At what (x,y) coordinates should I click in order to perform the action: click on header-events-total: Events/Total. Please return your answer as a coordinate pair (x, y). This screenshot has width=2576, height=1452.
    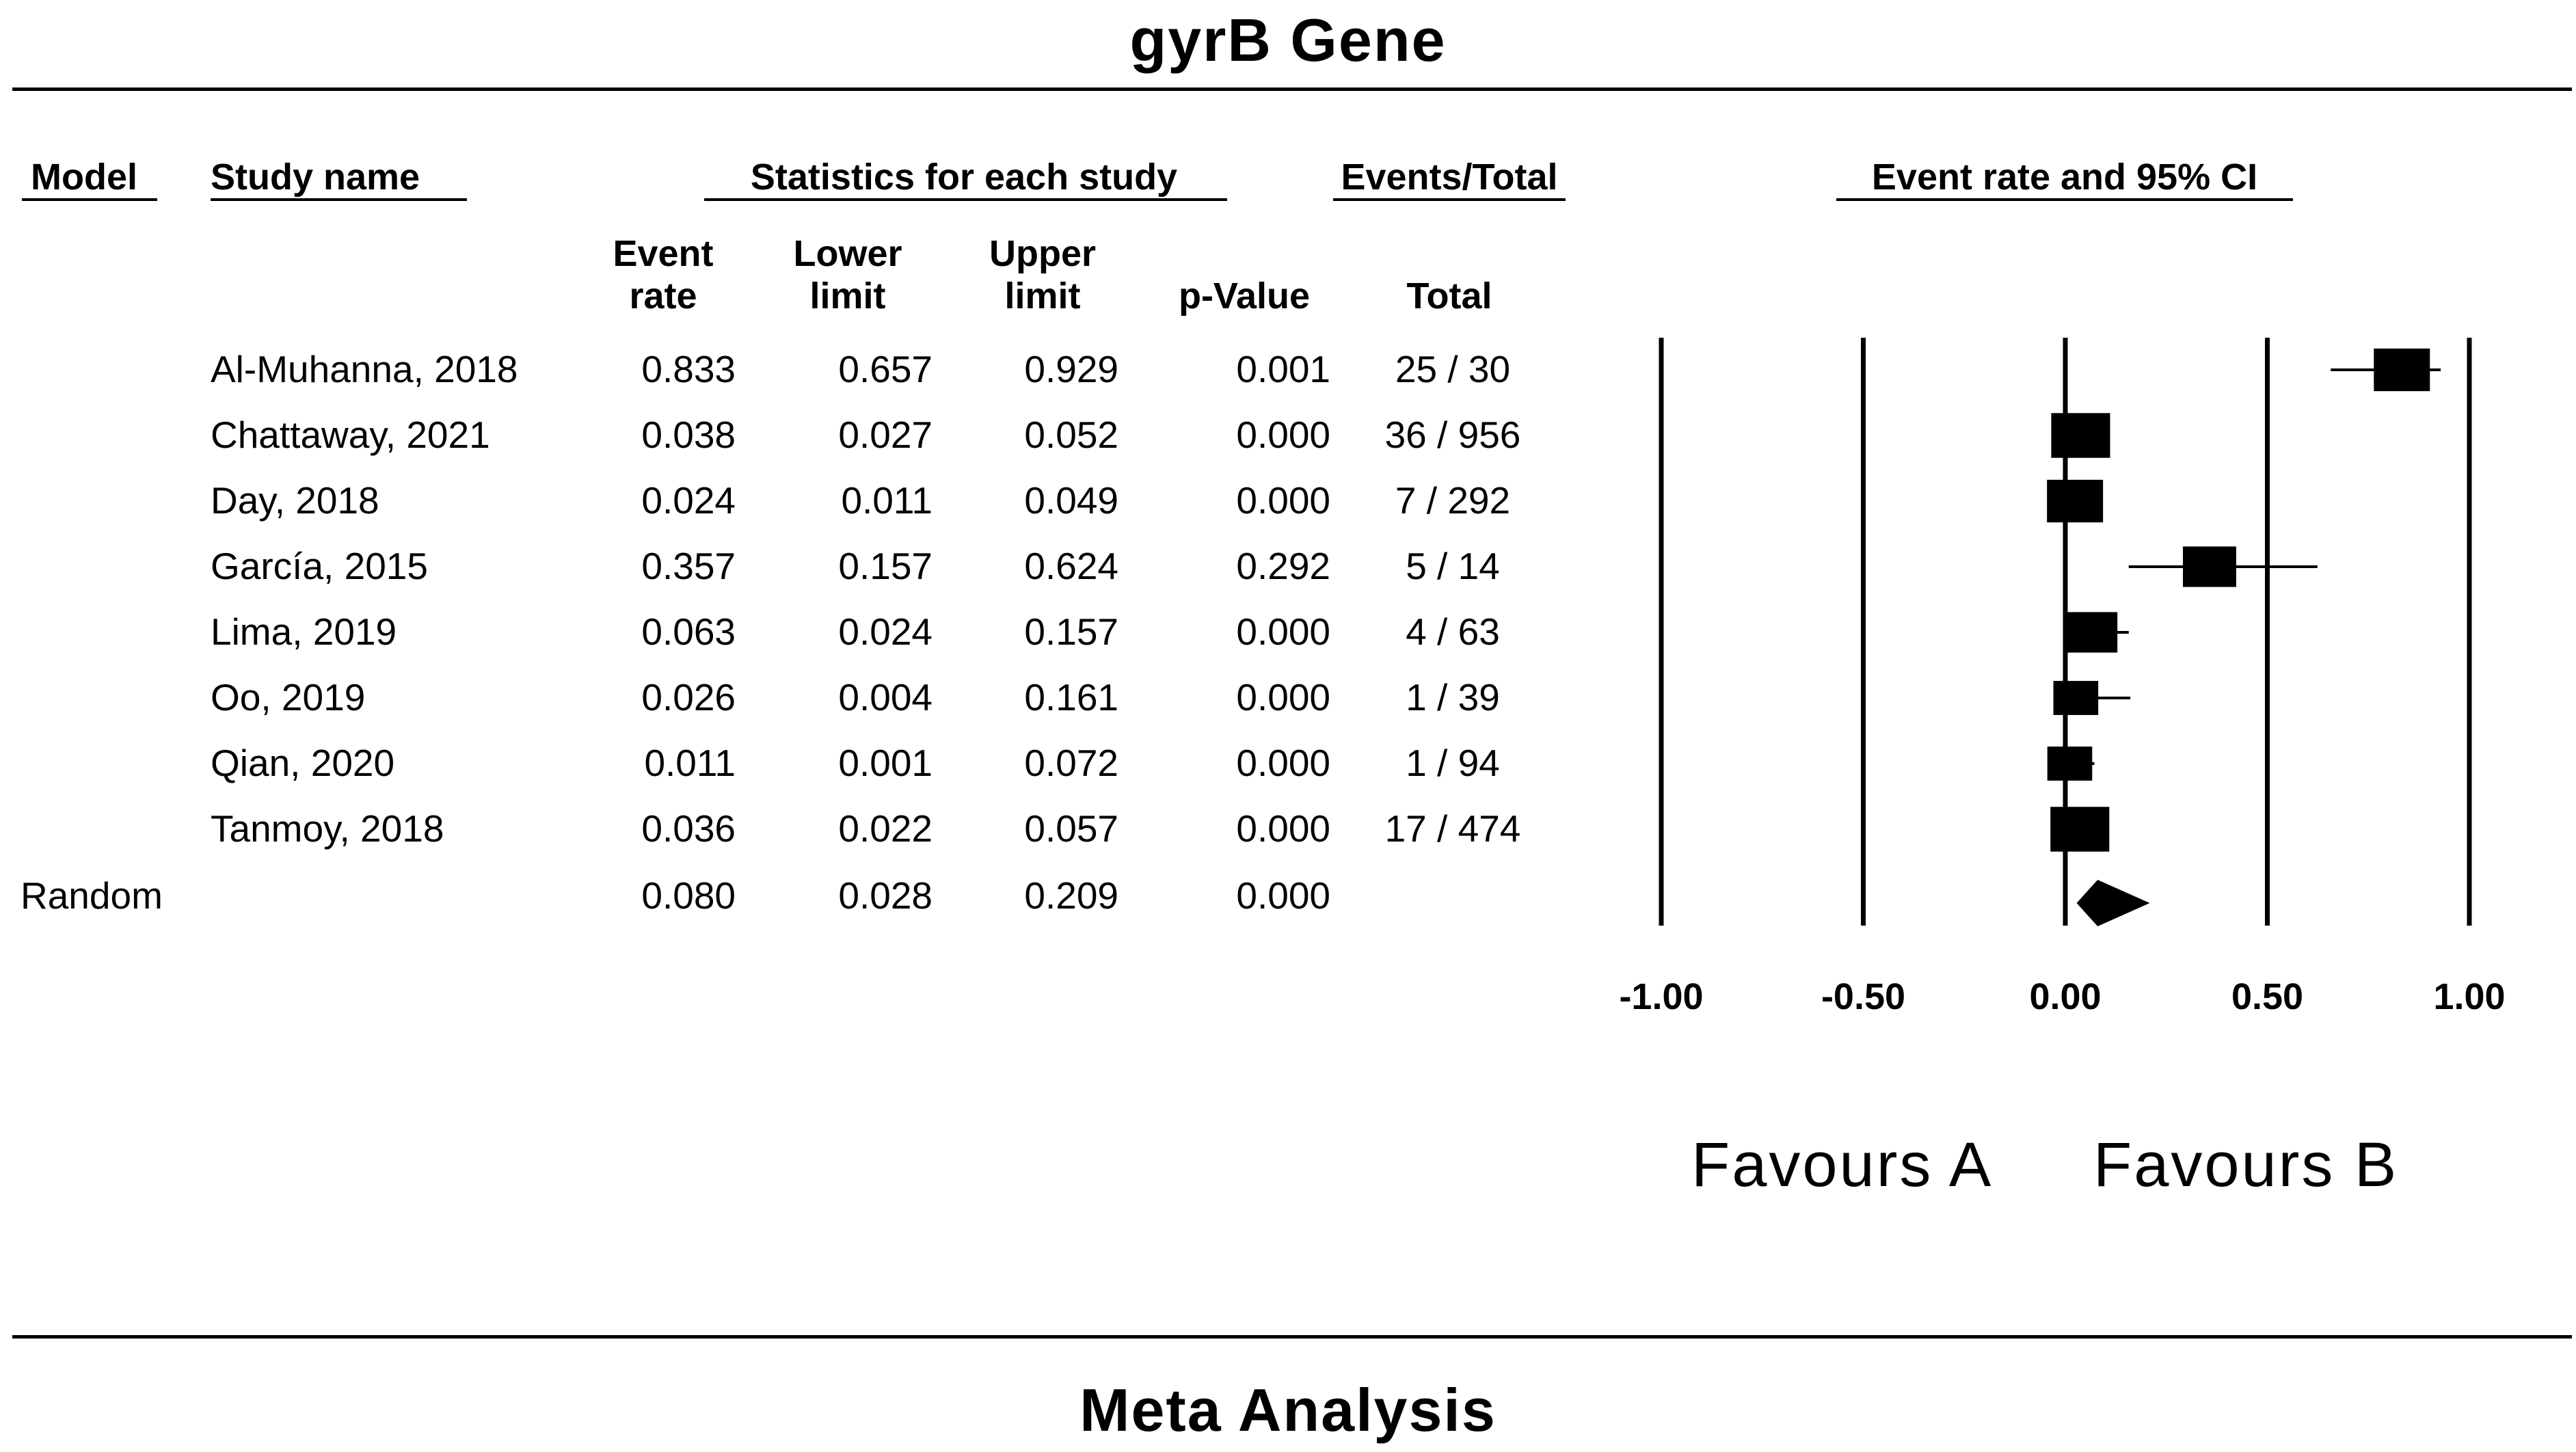
    Looking at the image, I should click on (1449, 177).